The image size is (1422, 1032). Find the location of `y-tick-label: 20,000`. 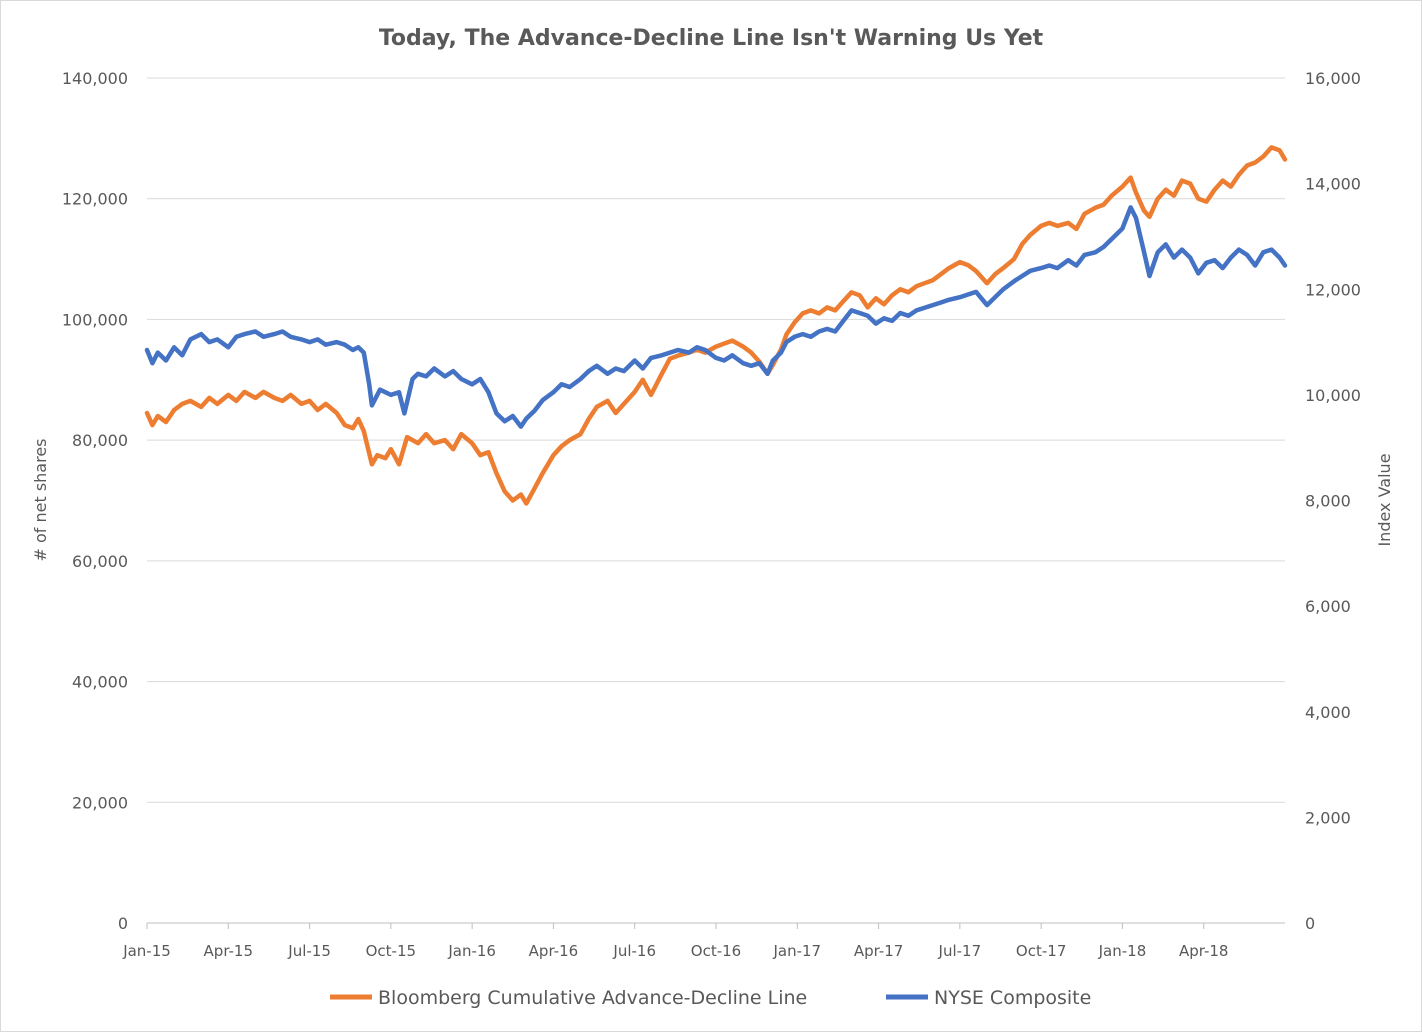

y-tick-label: 20,000 is located at coordinates (100, 802).